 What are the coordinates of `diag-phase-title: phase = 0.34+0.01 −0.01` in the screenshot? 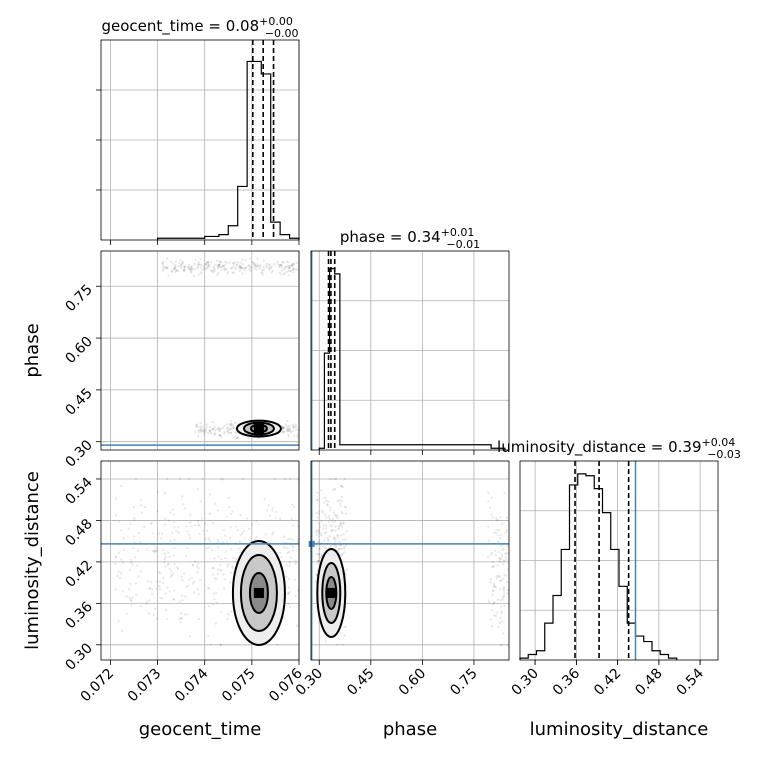 It's located at (410, 238).